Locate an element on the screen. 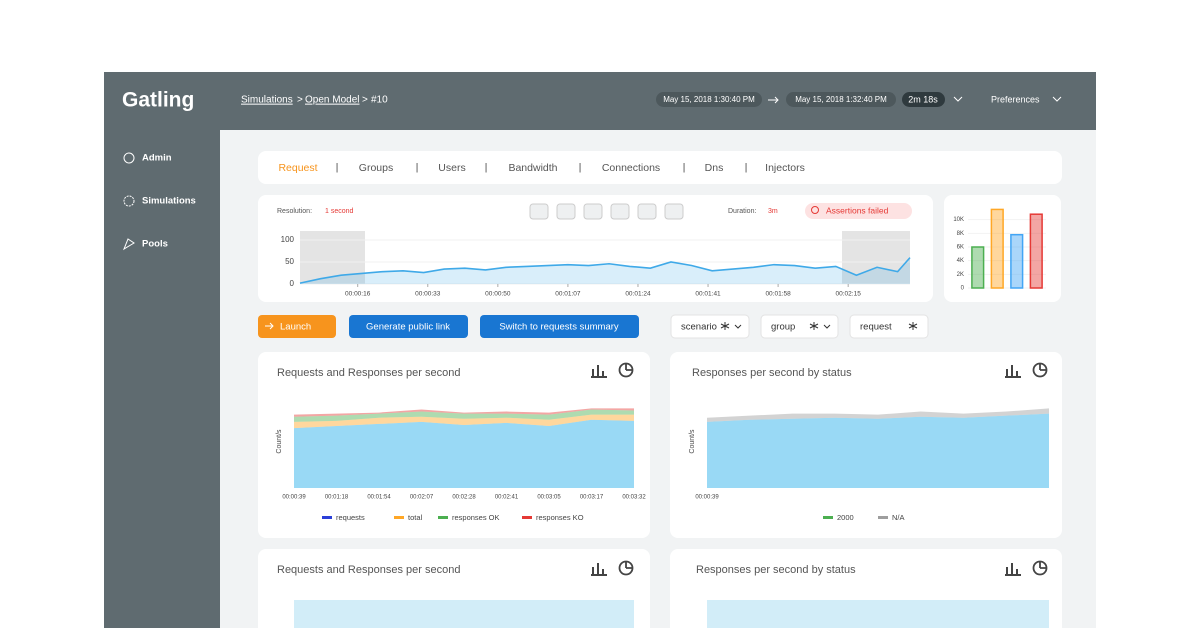  x-tick-label: 00:00:33 is located at coordinates (428, 294).